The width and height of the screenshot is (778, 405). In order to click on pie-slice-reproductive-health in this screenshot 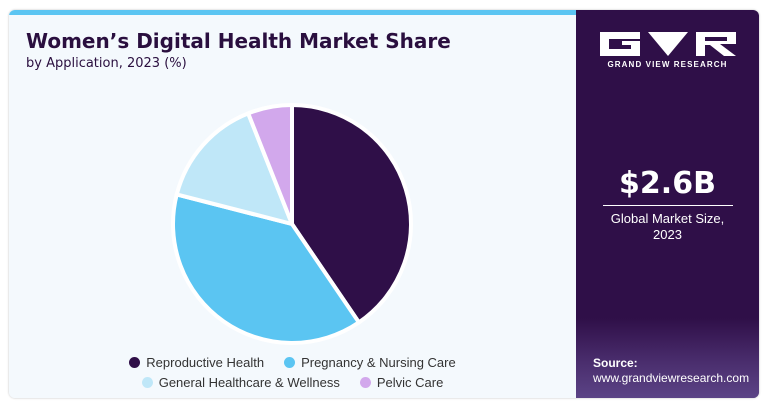, I will do `click(351, 214)`.